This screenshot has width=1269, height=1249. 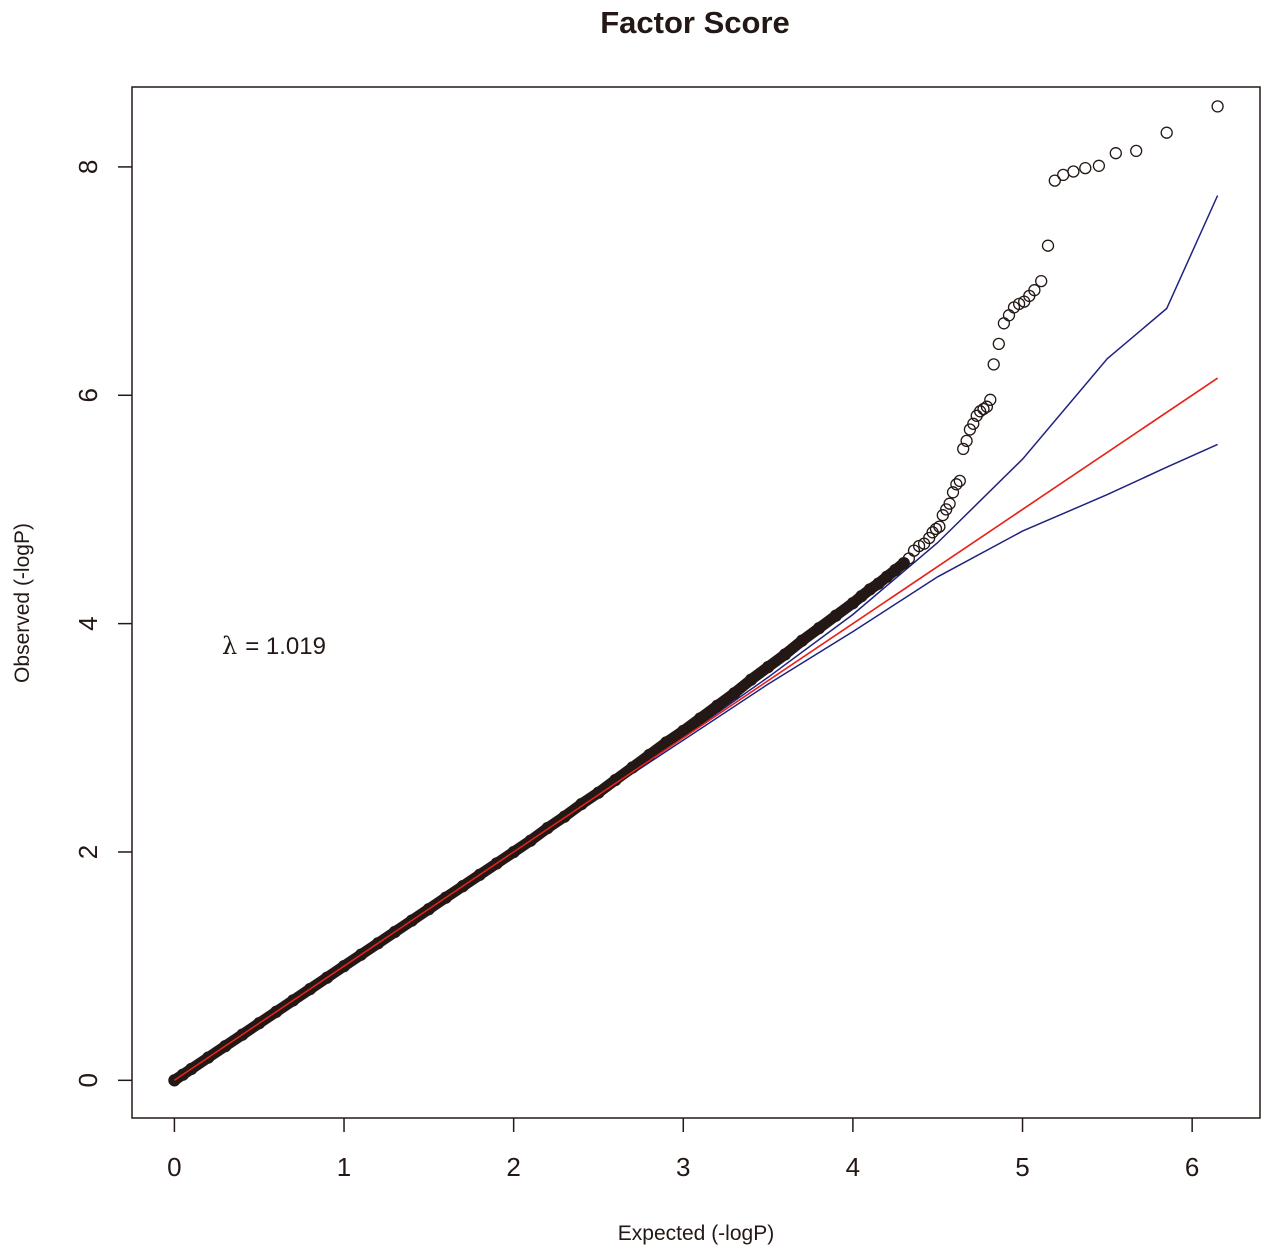 I want to click on x-tick-label-2: 2, so click(x=513, y=1167).